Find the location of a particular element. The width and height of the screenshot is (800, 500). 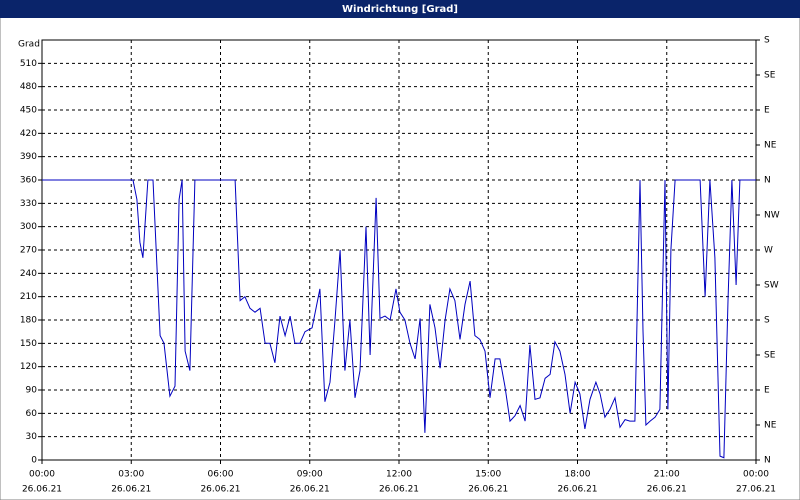

y-tick-label: 180 is located at coordinates (28, 321).